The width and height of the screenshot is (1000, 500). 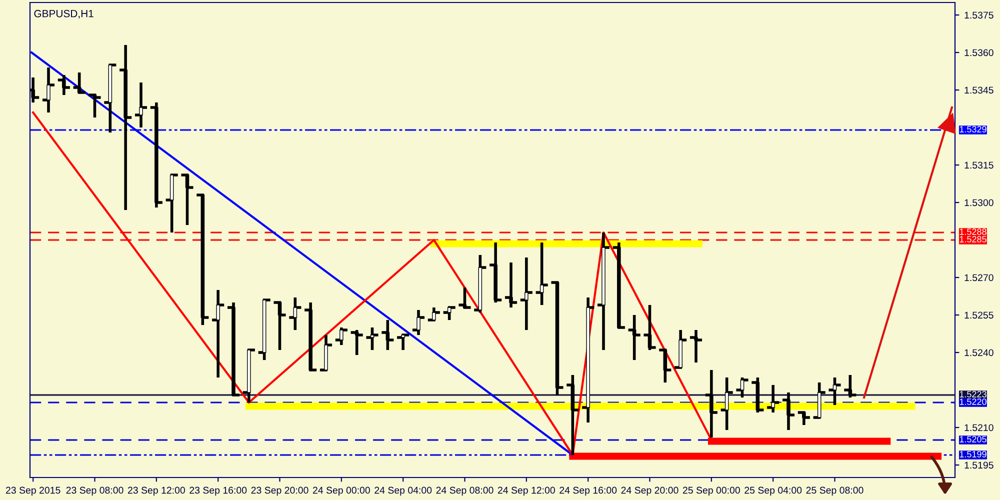 What do you see at coordinates (773, 491) in the screenshot?
I see `x-tick-label: 25 Sep 04:00` at bounding box center [773, 491].